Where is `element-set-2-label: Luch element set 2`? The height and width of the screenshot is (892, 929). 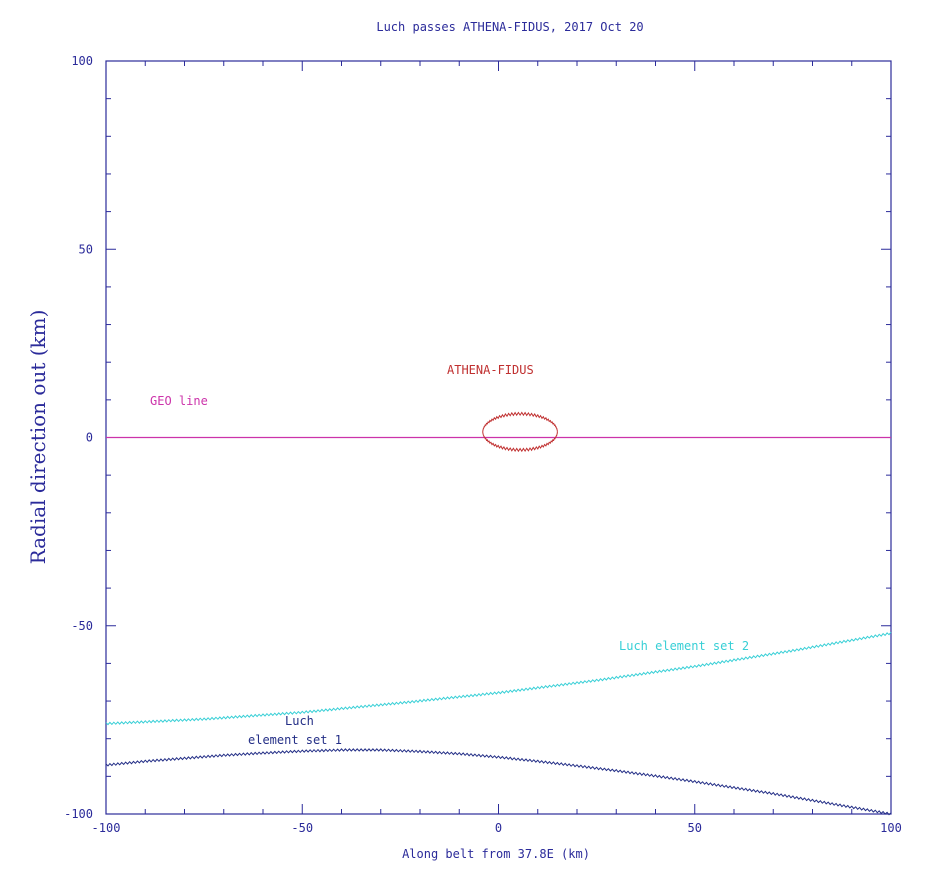 element-set-2-label: Luch element set 2 is located at coordinates (684, 646).